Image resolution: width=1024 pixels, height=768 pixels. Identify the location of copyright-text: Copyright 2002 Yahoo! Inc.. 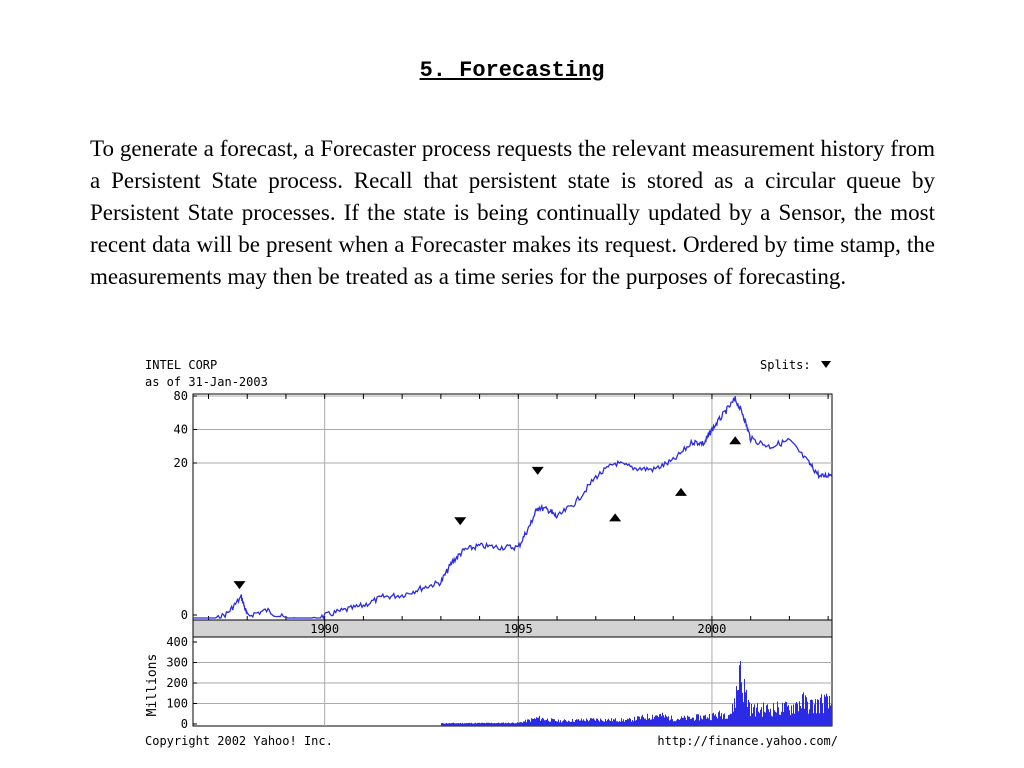
(239, 741).